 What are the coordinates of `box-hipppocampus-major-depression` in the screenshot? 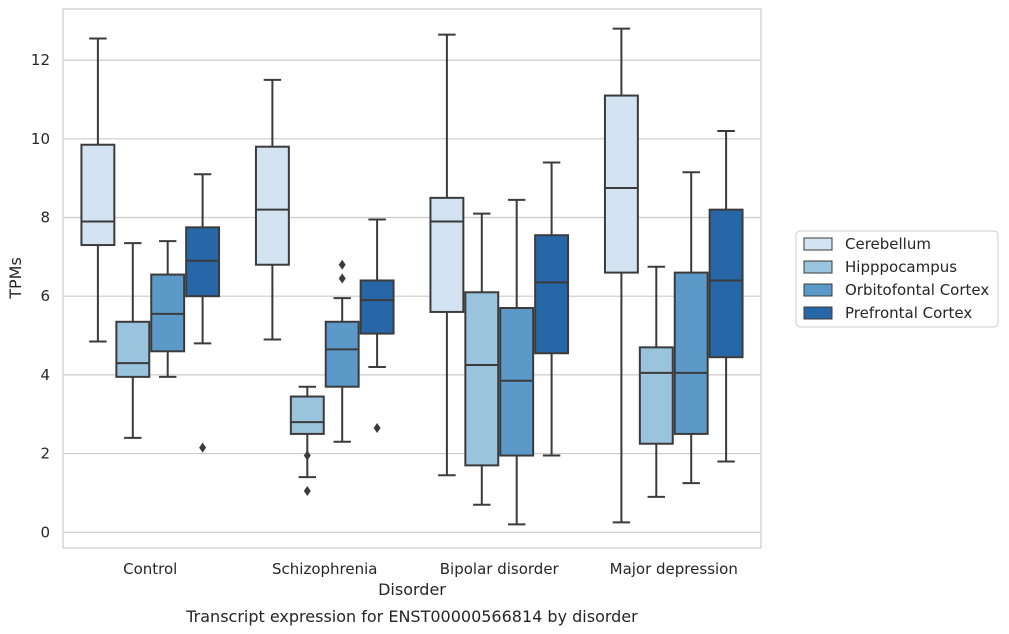 It's located at (656, 381).